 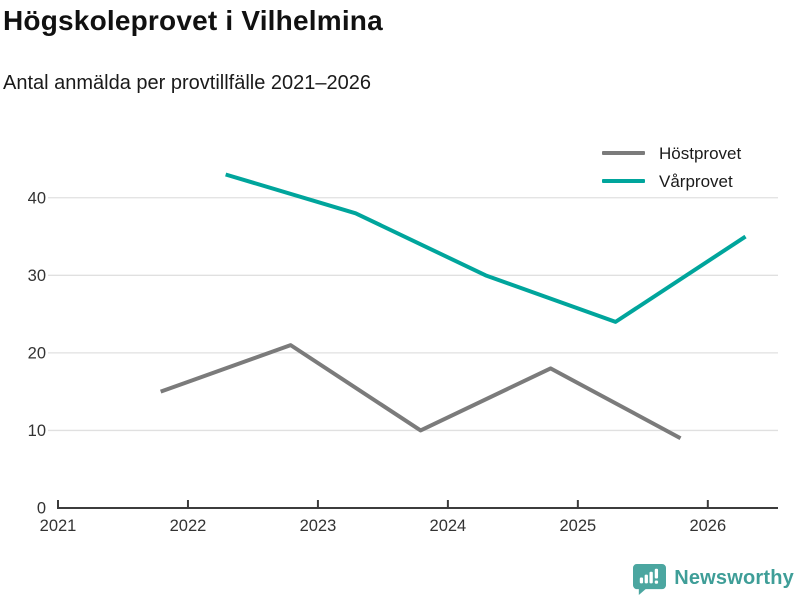 What do you see at coordinates (37, 353) in the screenshot?
I see `y-tick-label: 20` at bounding box center [37, 353].